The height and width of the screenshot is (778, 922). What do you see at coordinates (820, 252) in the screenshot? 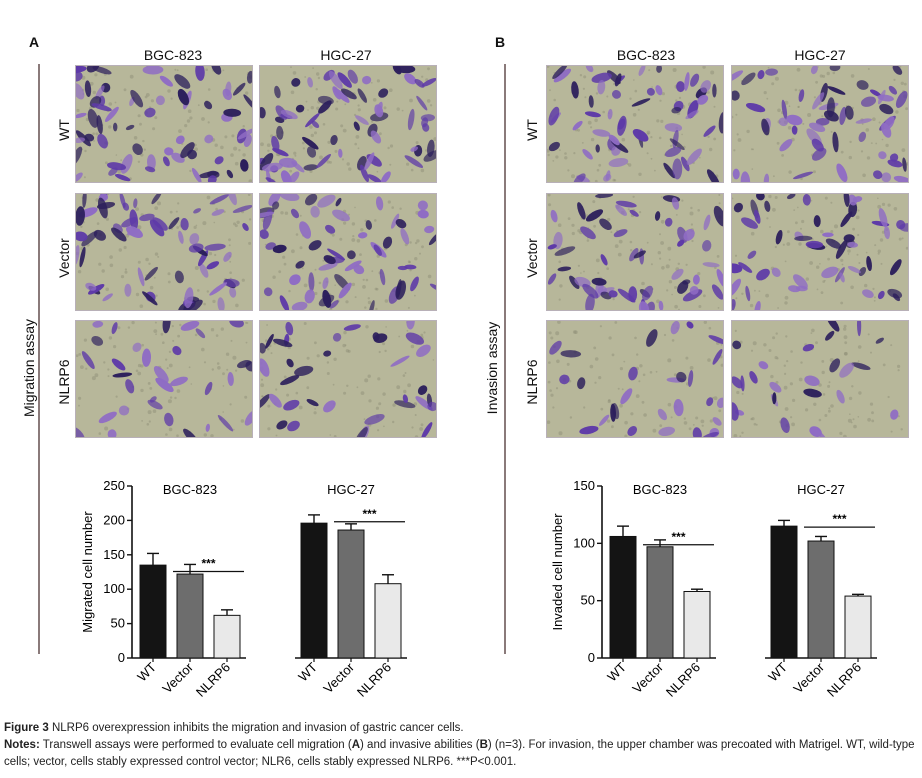
I see `micrograph-texture` at bounding box center [820, 252].